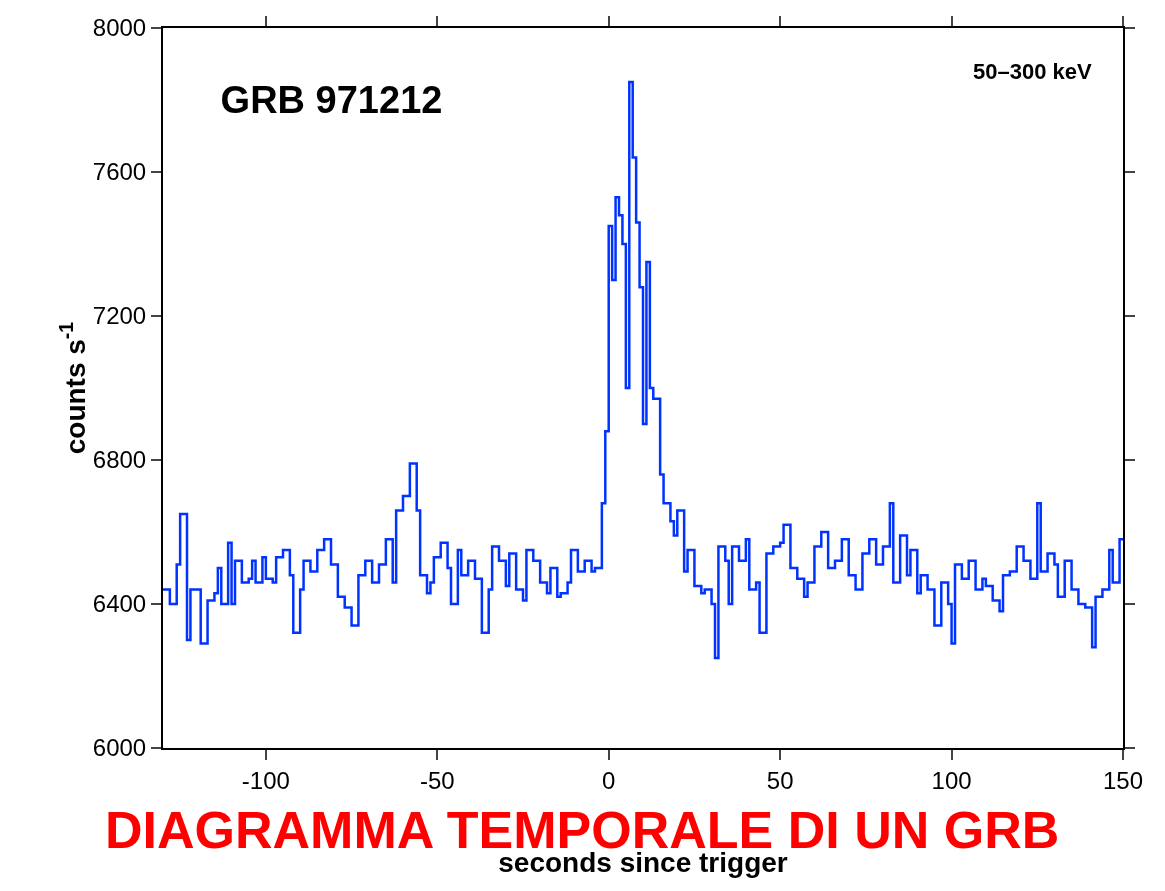 Image resolution: width=1165 pixels, height=891 pixels. I want to click on x-tick-label: -50, so click(437, 780).